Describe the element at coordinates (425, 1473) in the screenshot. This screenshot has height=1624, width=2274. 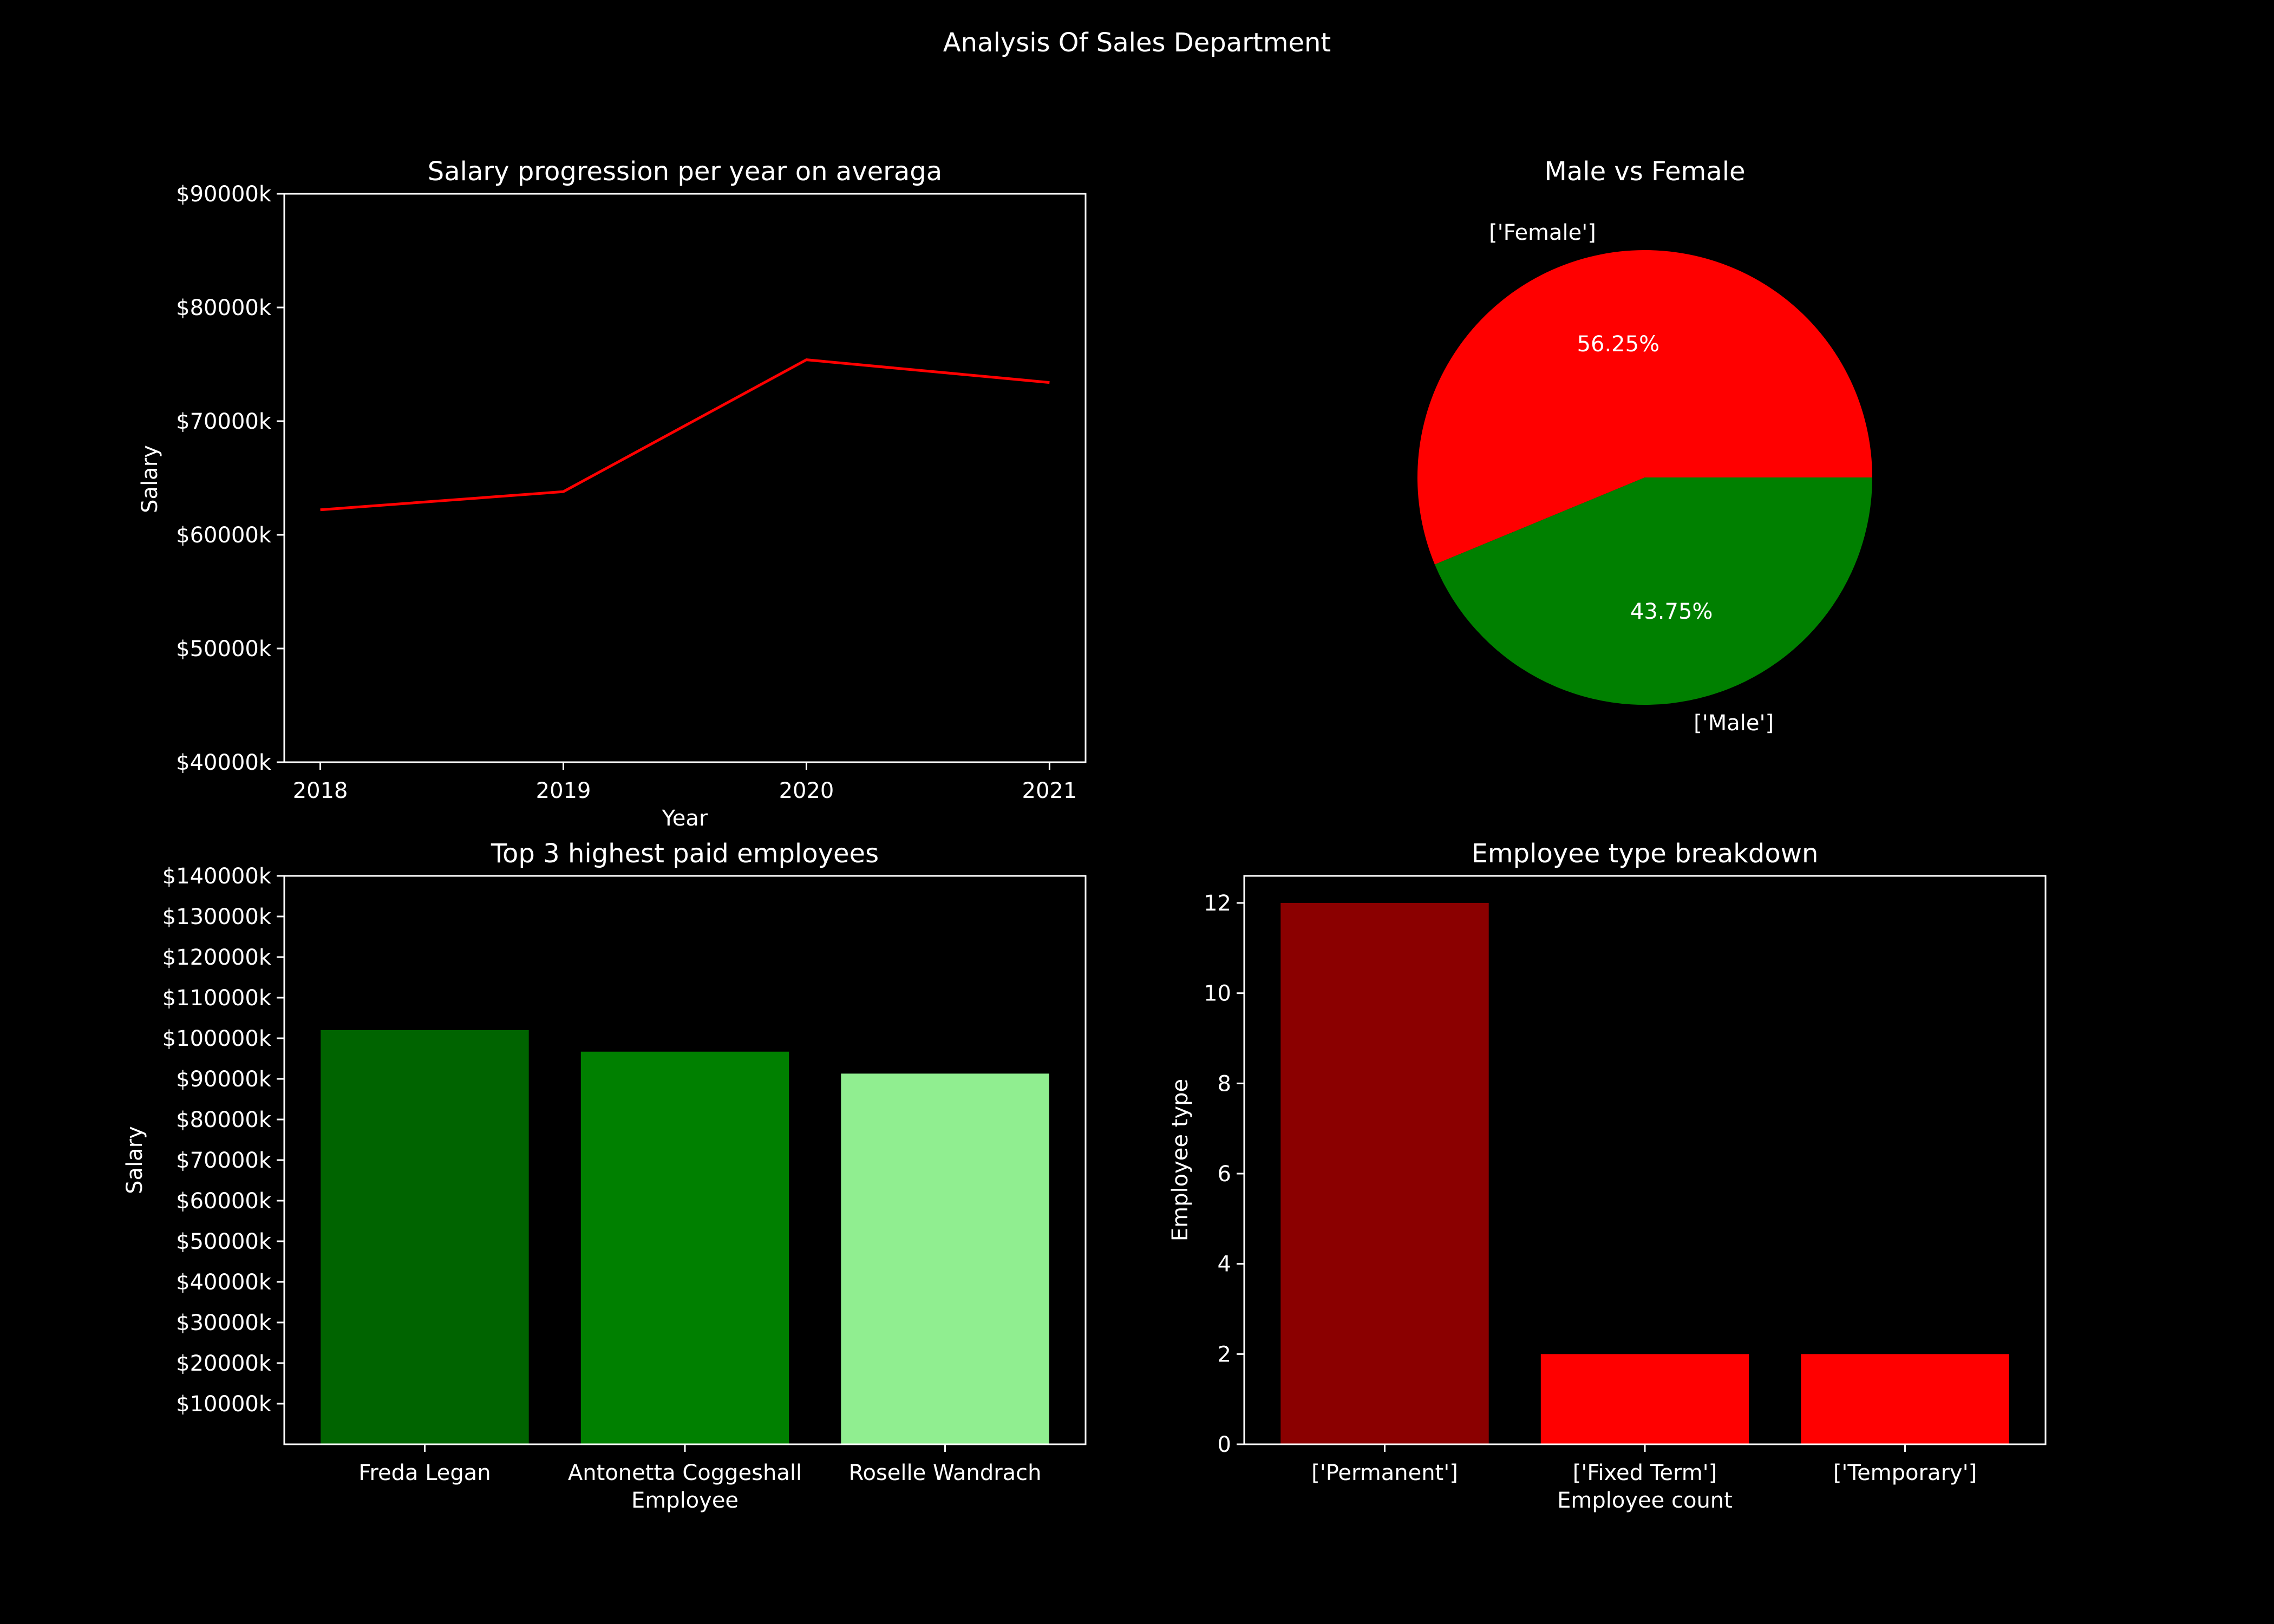
I see `x-tick-label: Freda Legan` at that location.